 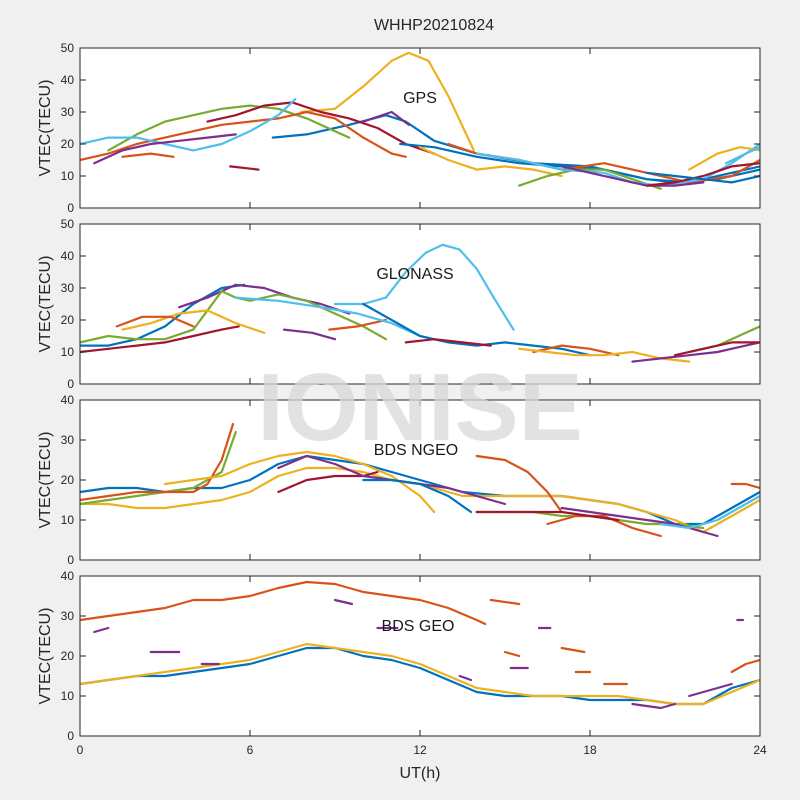 I want to click on panel-annotation: BDS NGEO, so click(x=416, y=450).